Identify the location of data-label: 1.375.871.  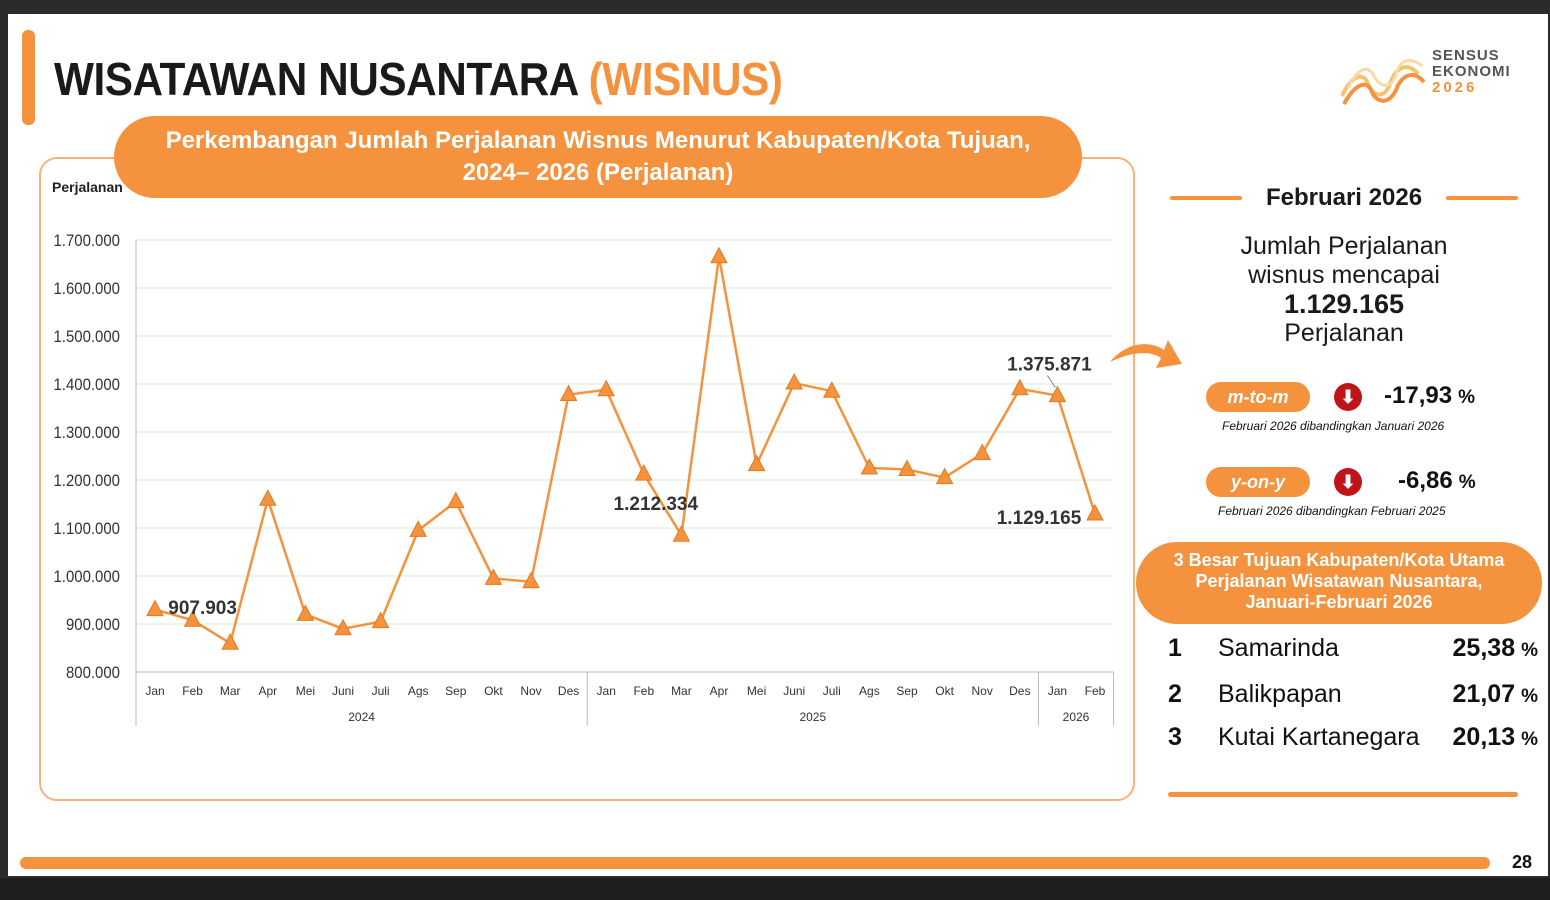
(1049, 365).